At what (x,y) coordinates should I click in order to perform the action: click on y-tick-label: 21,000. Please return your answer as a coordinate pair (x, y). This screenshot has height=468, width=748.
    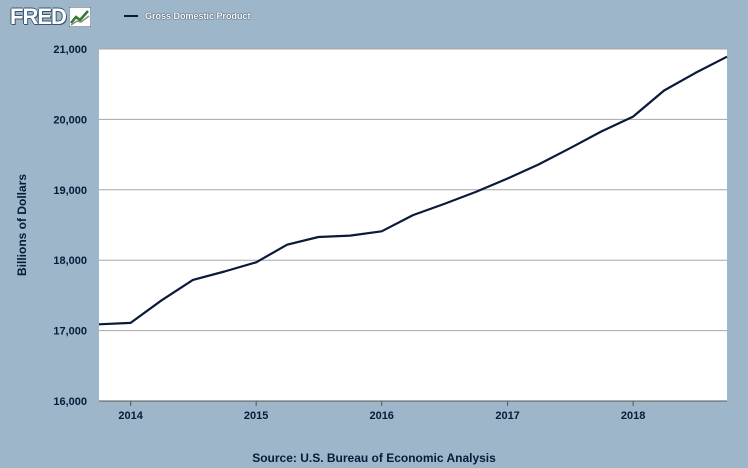
    Looking at the image, I should click on (70, 50).